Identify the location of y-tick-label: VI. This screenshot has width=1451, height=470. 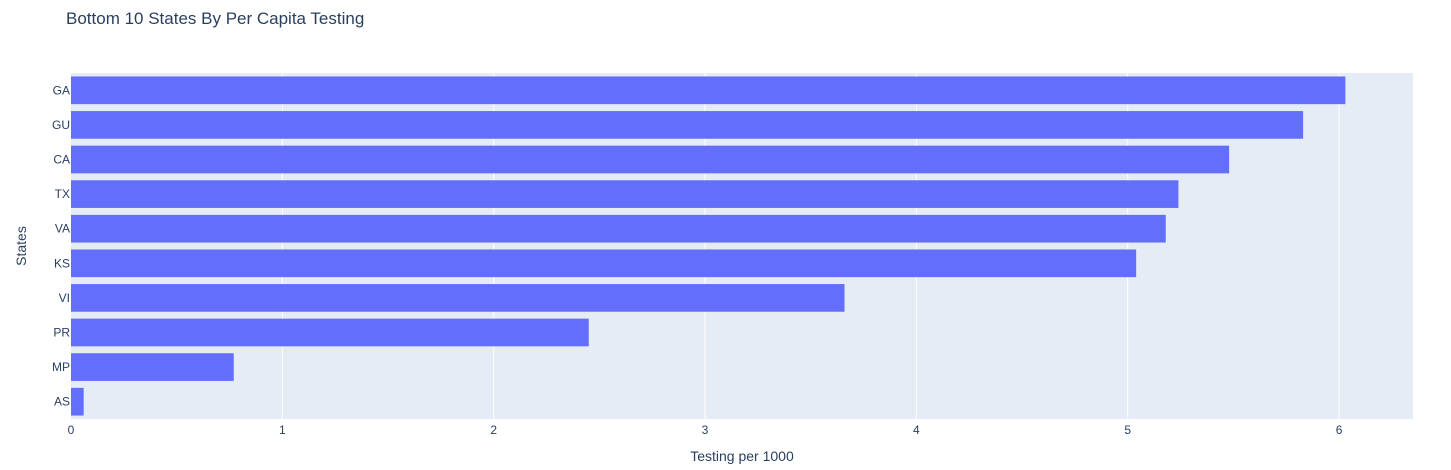
(64, 298).